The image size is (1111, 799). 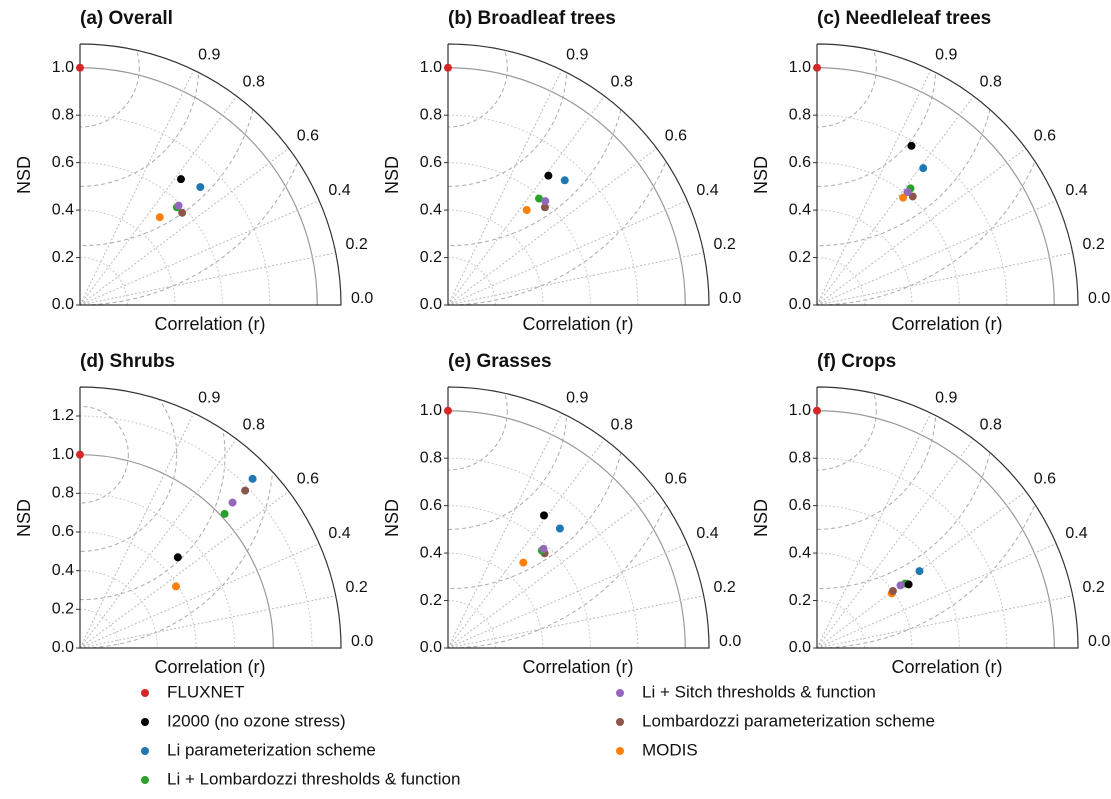 I want to click on panel-title: (c) Needleleaf trees, so click(x=904, y=18).